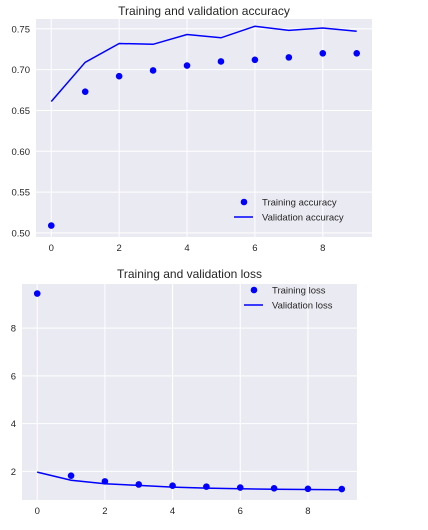  What do you see at coordinates (21, 111) in the screenshot?
I see `y-tick-label: 0.65` at bounding box center [21, 111].